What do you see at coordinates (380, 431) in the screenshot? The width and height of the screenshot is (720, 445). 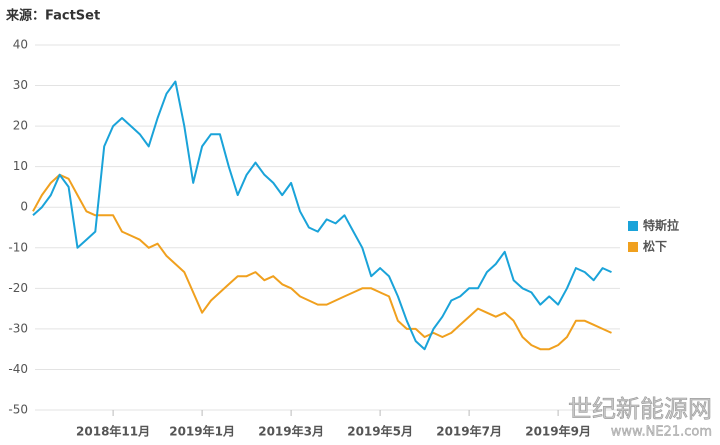 I see `x-tick-label: 2019年5月` at bounding box center [380, 431].